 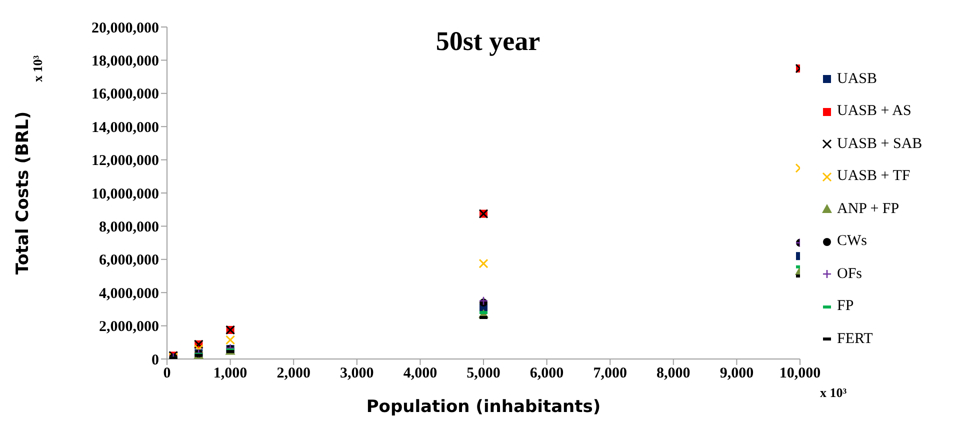 I want to click on legend-label: FERT, so click(x=855, y=339).